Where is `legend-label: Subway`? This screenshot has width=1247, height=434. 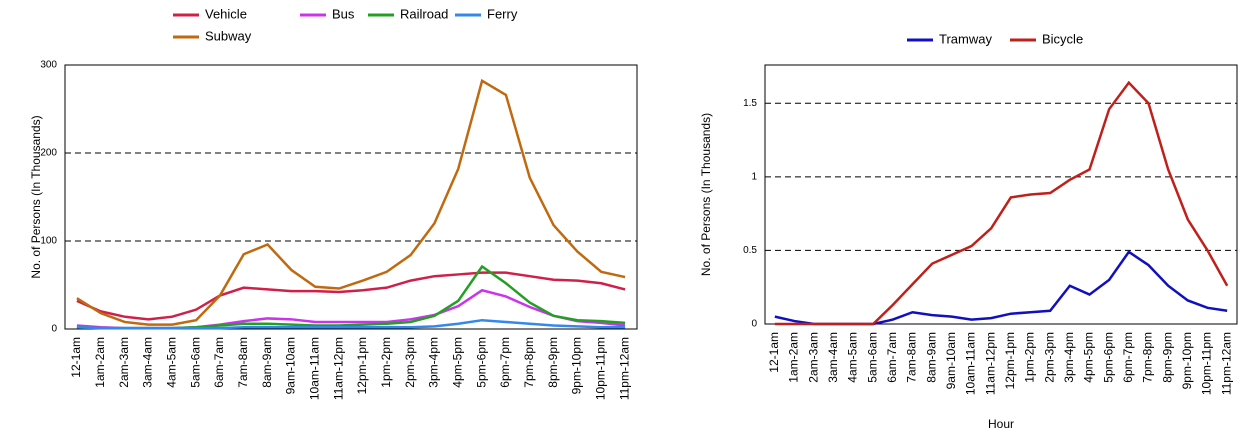
legend-label: Subway is located at coordinates (228, 35).